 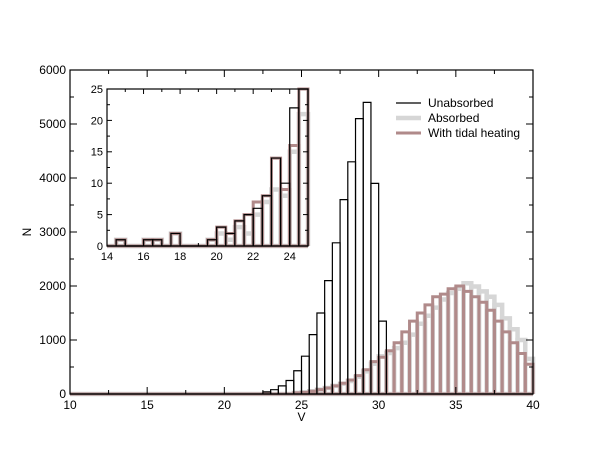 I want to click on legend-label: With tidal heating, so click(x=474, y=133).